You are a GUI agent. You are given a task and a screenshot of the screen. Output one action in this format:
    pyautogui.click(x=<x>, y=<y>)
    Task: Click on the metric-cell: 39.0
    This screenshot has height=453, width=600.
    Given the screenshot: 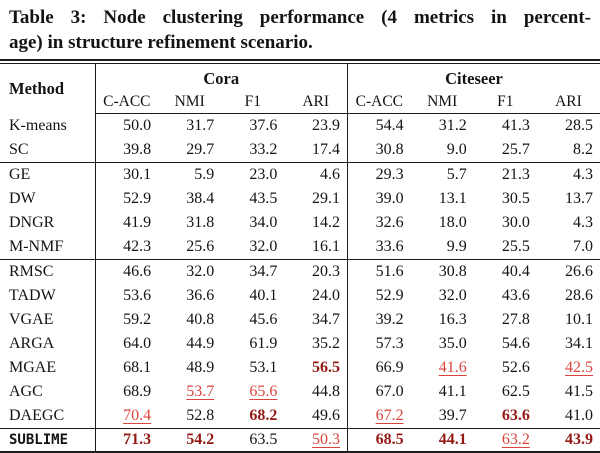 What is the action you would take?
    pyautogui.click(x=378, y=199)
    